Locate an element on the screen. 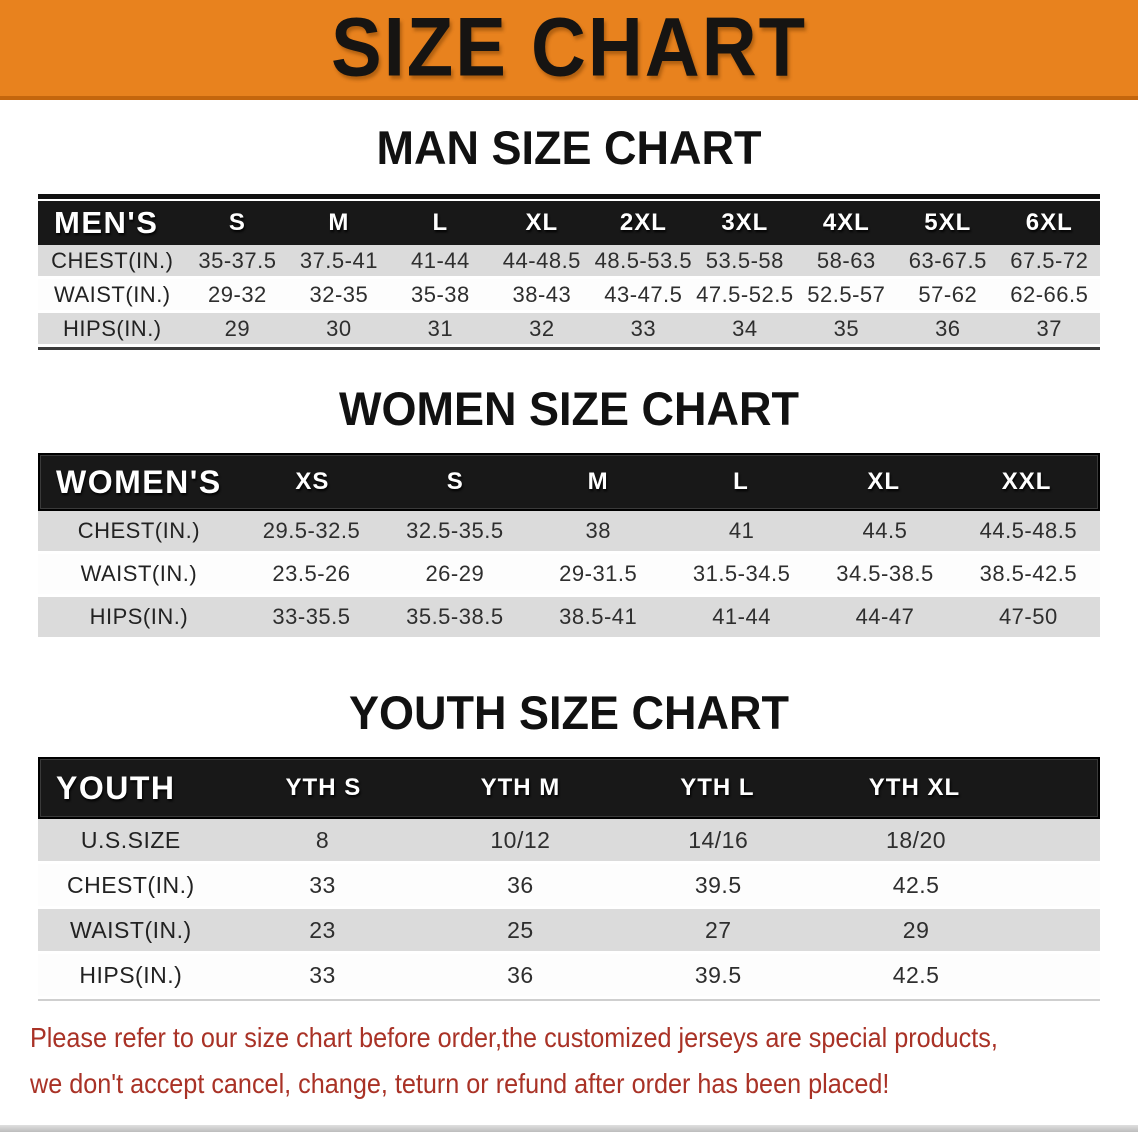 The height and width of the screenshot is (1132, 1138). column-header: 4XL is located at coordinates (846, 222).